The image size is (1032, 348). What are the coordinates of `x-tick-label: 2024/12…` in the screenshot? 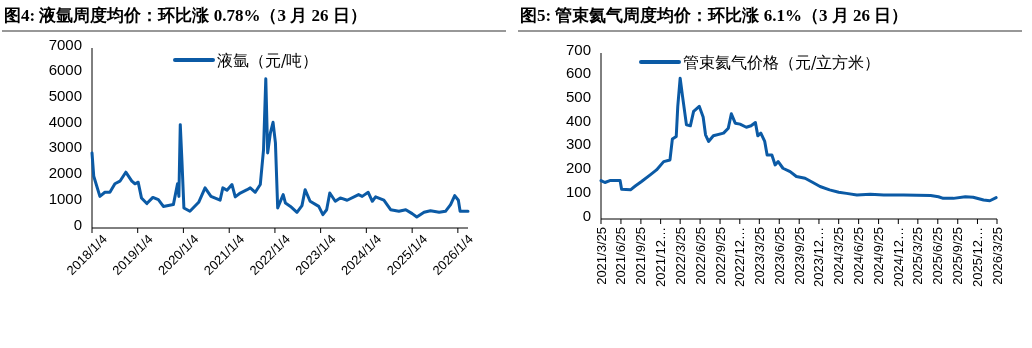 It's located at (898, 257).